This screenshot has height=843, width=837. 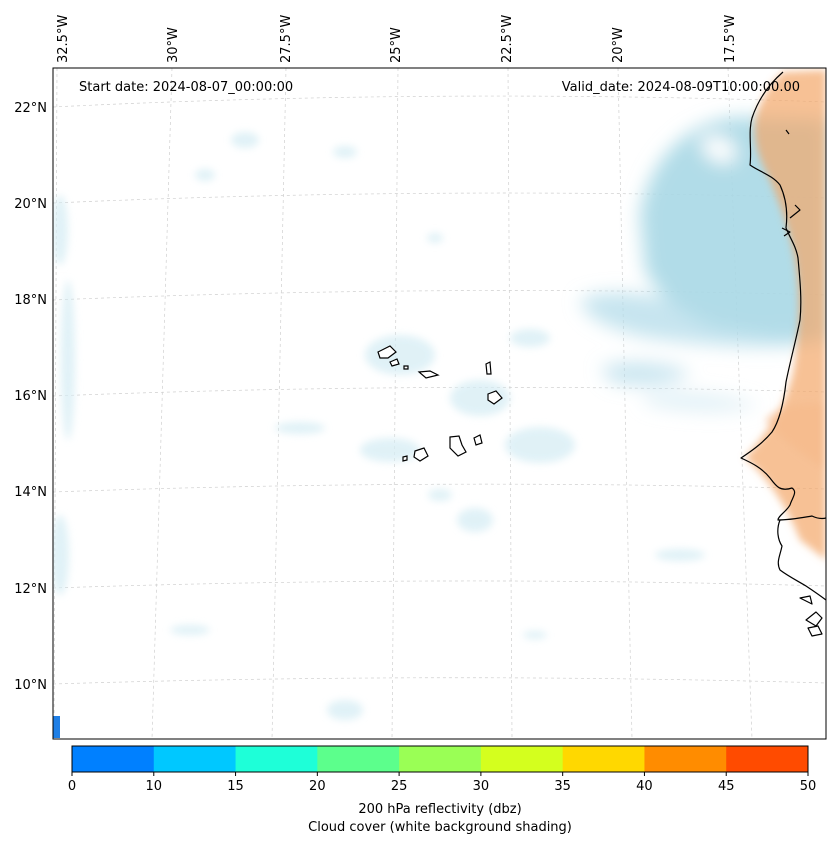 What do you see at coordinates (30, 492) in the screenshot?
I see `lat-label-14n: 14°N` at bounding box center [30, 492].